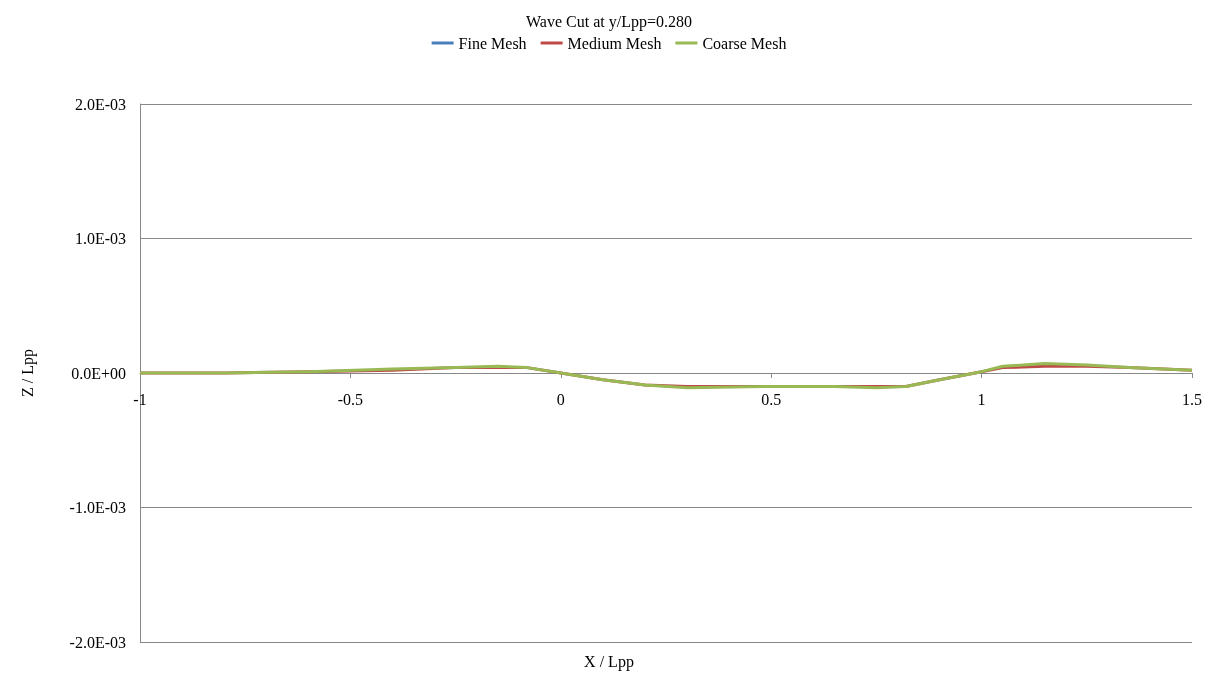 The height and width of the screenshot is (677, 1218). What do you see at coordinates (492, 43) in the screenshot?
I see `legend-label: Fine Mesh` at bounding box center [492, 43].